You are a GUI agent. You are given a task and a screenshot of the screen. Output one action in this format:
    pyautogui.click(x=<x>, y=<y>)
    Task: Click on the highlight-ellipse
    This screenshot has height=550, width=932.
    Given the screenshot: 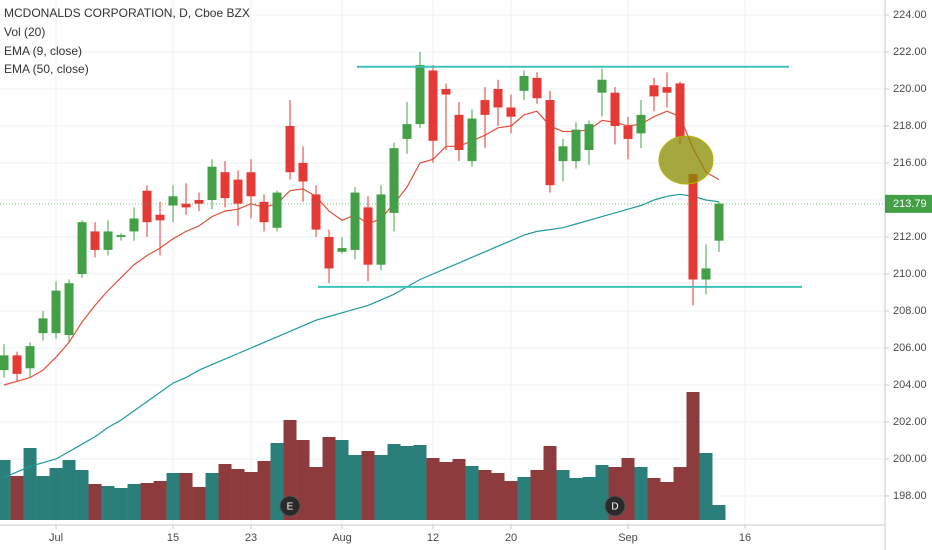 What is the action you would take?
    pyautogui.click(x=686, y=160)
    